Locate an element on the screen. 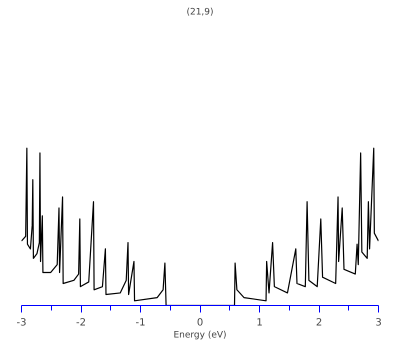  x-tick-label: -3 is located at coordinates (21, 323).